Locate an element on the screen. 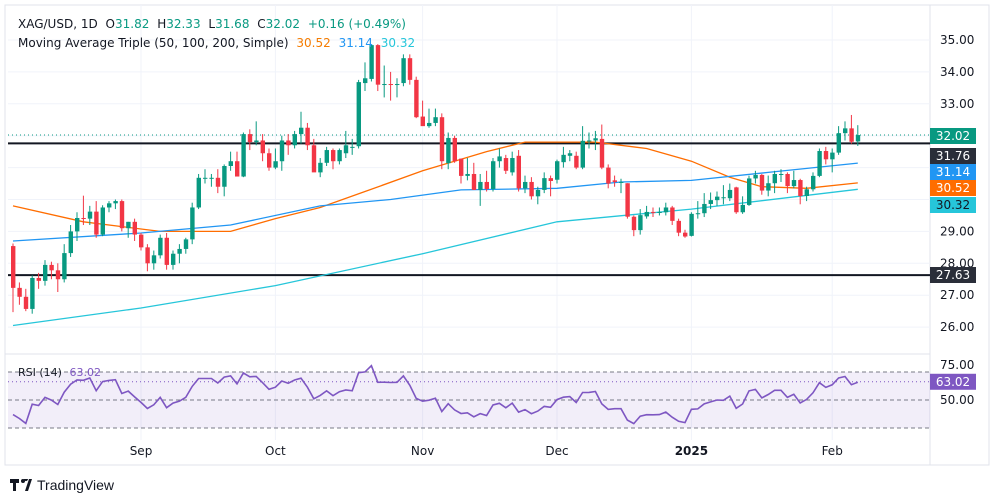 This screenshot has height=503, width=994. time-tick-label: Nov is located at coordinates (422, 451).